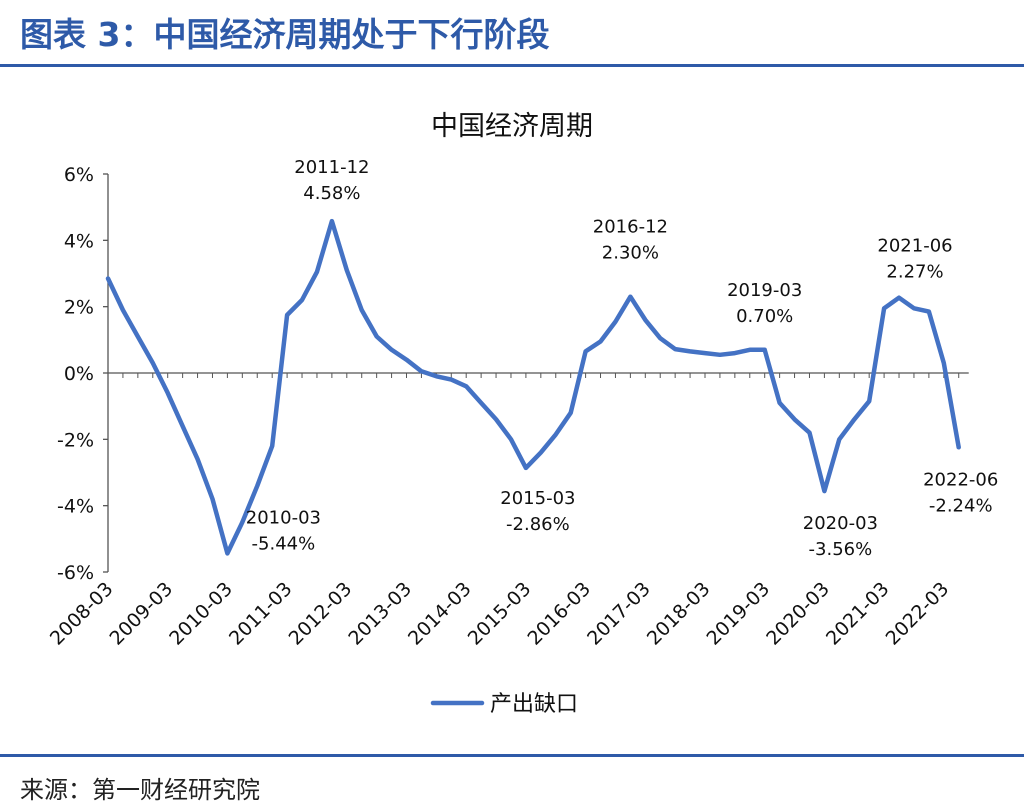 The image size is (1024, 811). What do you see at coordinates (261, 614) in the screenshot?
I see `x-tick-label: 2011-03` at bounding box center [261, 614].